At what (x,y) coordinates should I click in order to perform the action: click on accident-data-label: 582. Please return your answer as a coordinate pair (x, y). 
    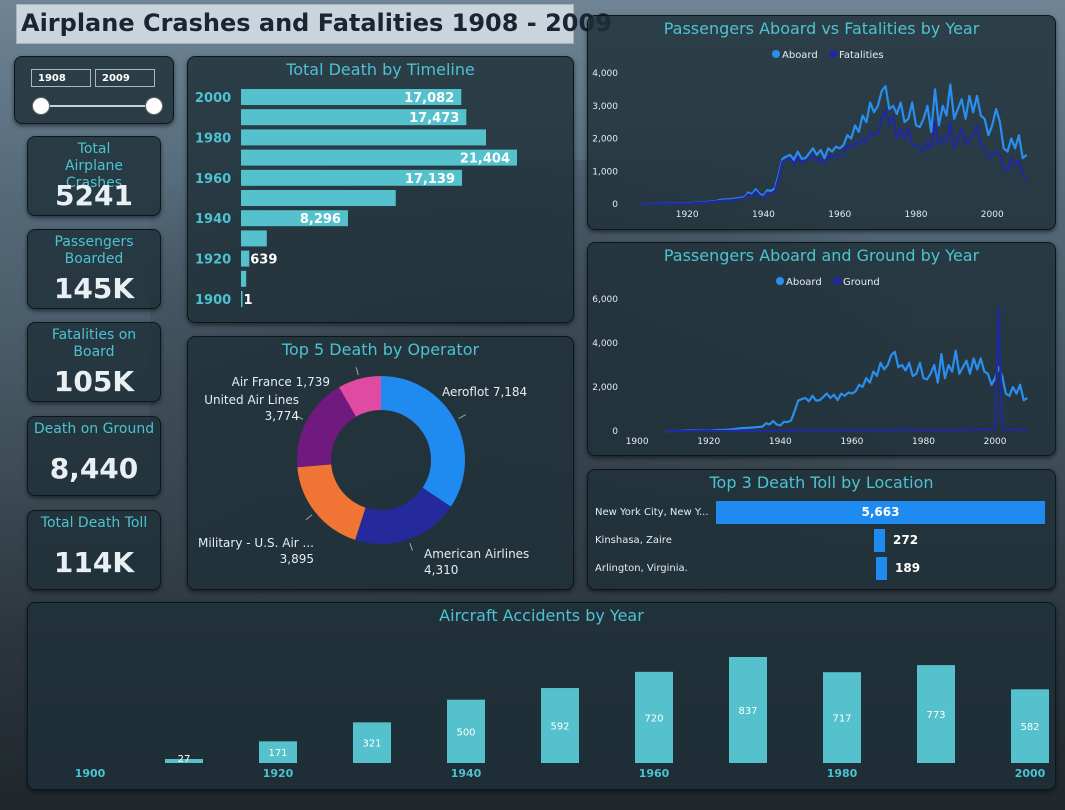
    Looking at the image, I should click on (1029, 727).